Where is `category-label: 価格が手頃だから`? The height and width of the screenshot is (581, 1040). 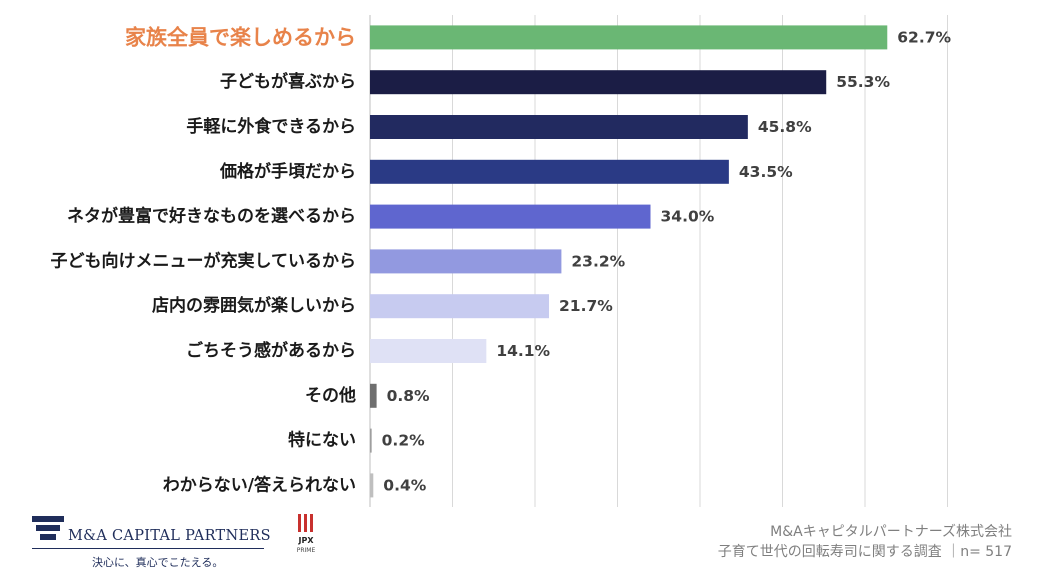
category-label: 価格が手頃だから is located at coordinates (287, 171).